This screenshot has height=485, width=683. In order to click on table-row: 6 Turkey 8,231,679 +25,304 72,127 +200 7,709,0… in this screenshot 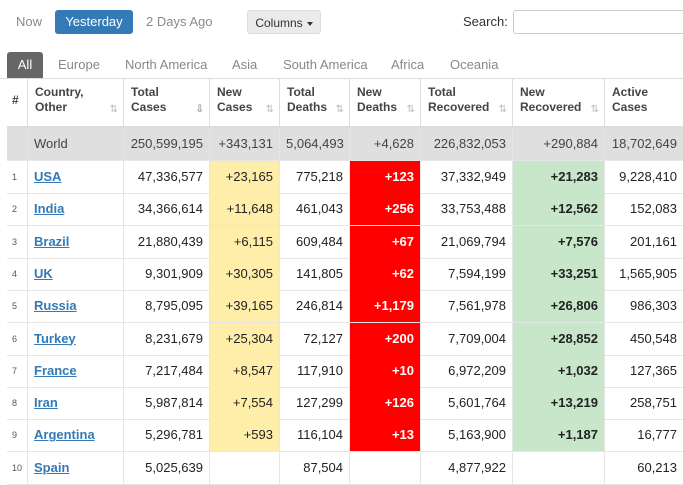, I will do `click(345, 339)`.